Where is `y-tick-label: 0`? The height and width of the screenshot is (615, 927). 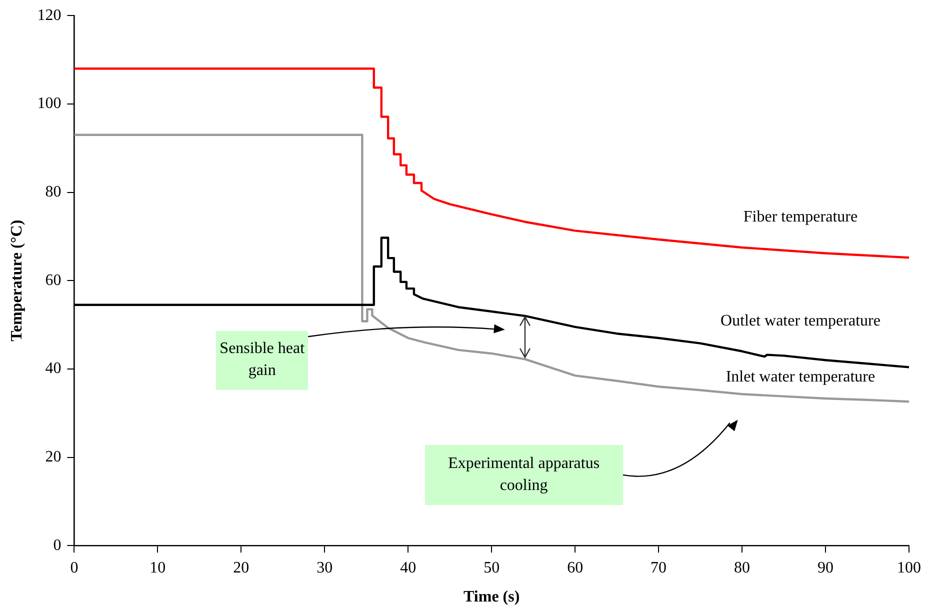 y-tick-label: 0 is located at coordinates (57, 545).